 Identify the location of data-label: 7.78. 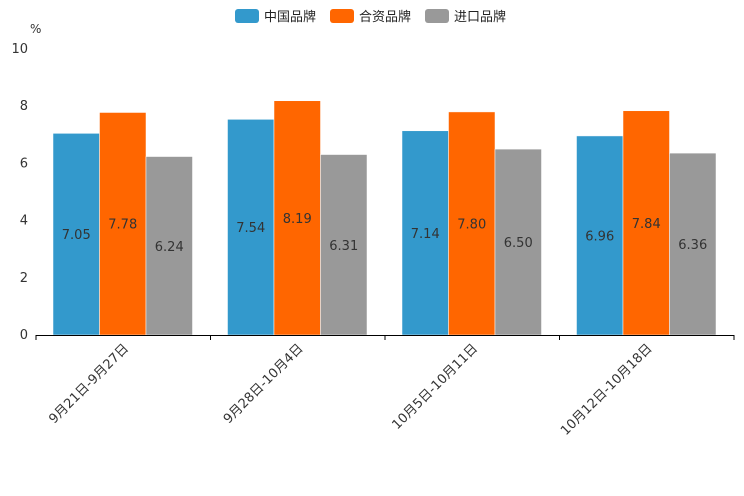
(122, 225).